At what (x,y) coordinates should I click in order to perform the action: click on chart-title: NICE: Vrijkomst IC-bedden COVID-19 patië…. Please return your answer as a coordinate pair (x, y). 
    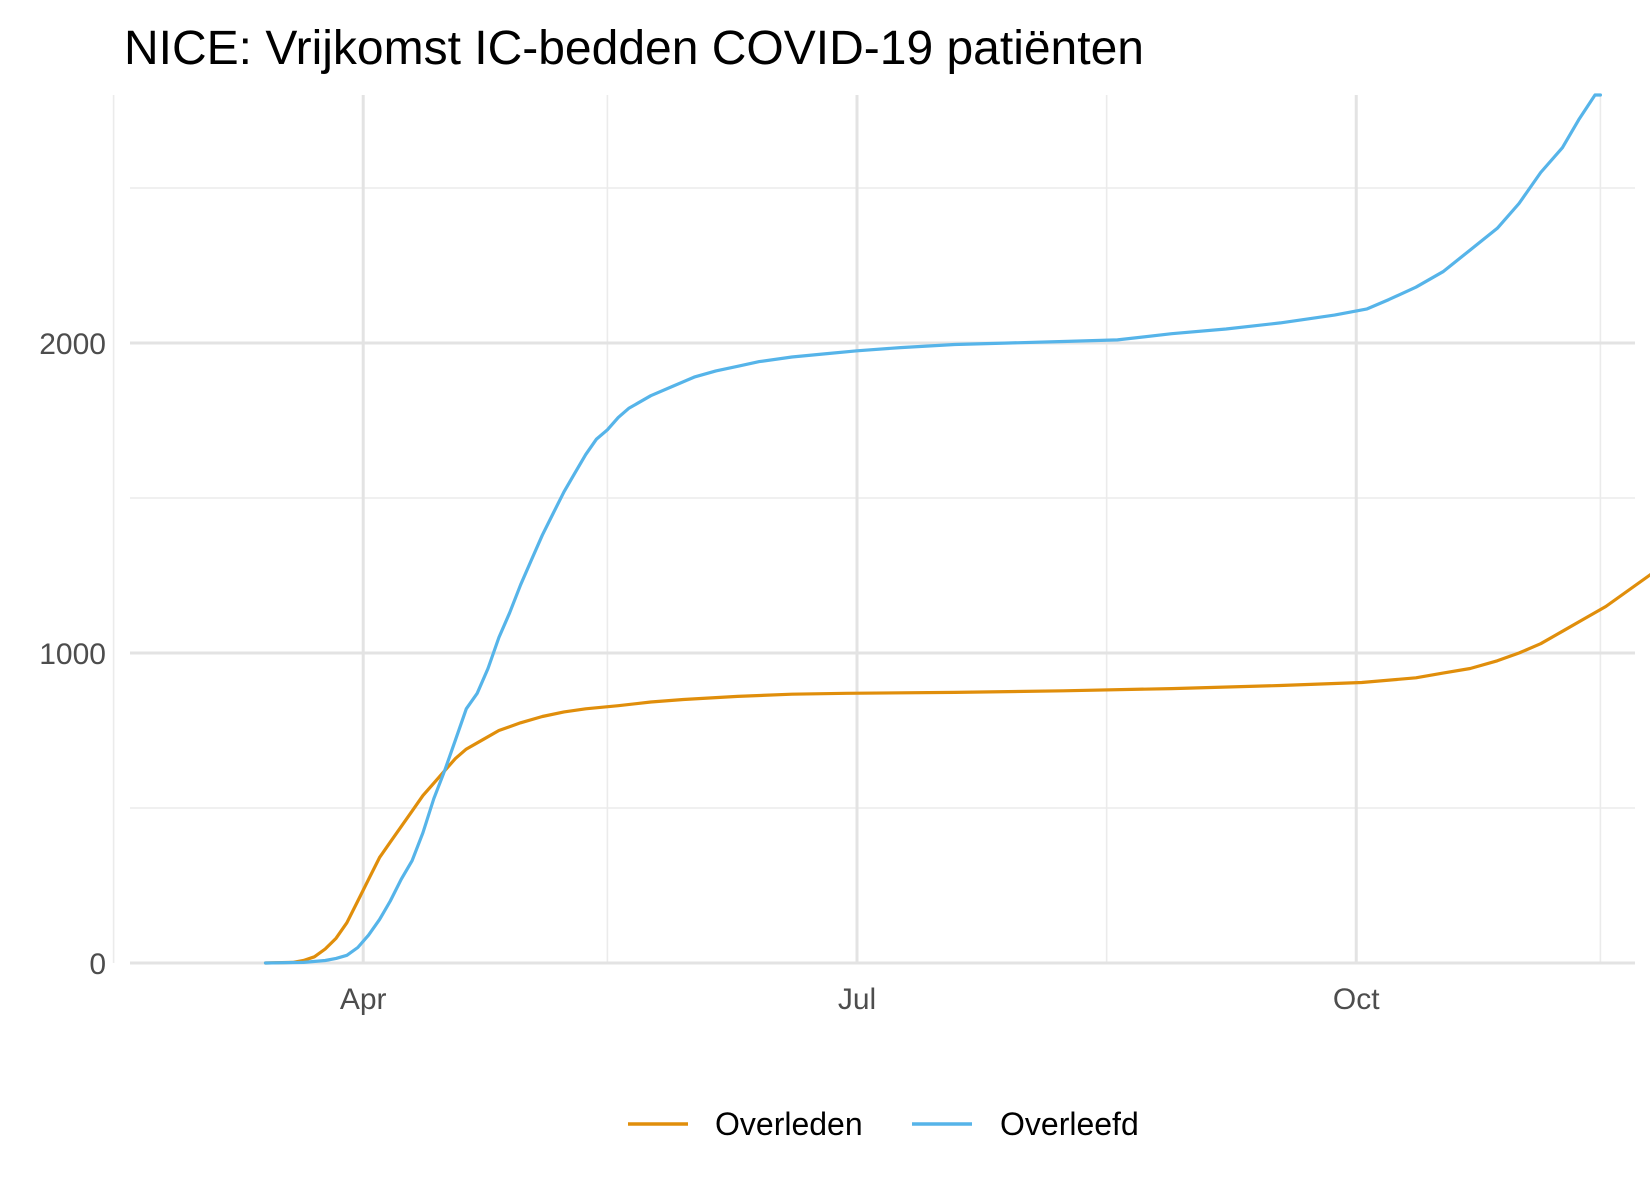
    Looking at the image, I should click on (634, 48).